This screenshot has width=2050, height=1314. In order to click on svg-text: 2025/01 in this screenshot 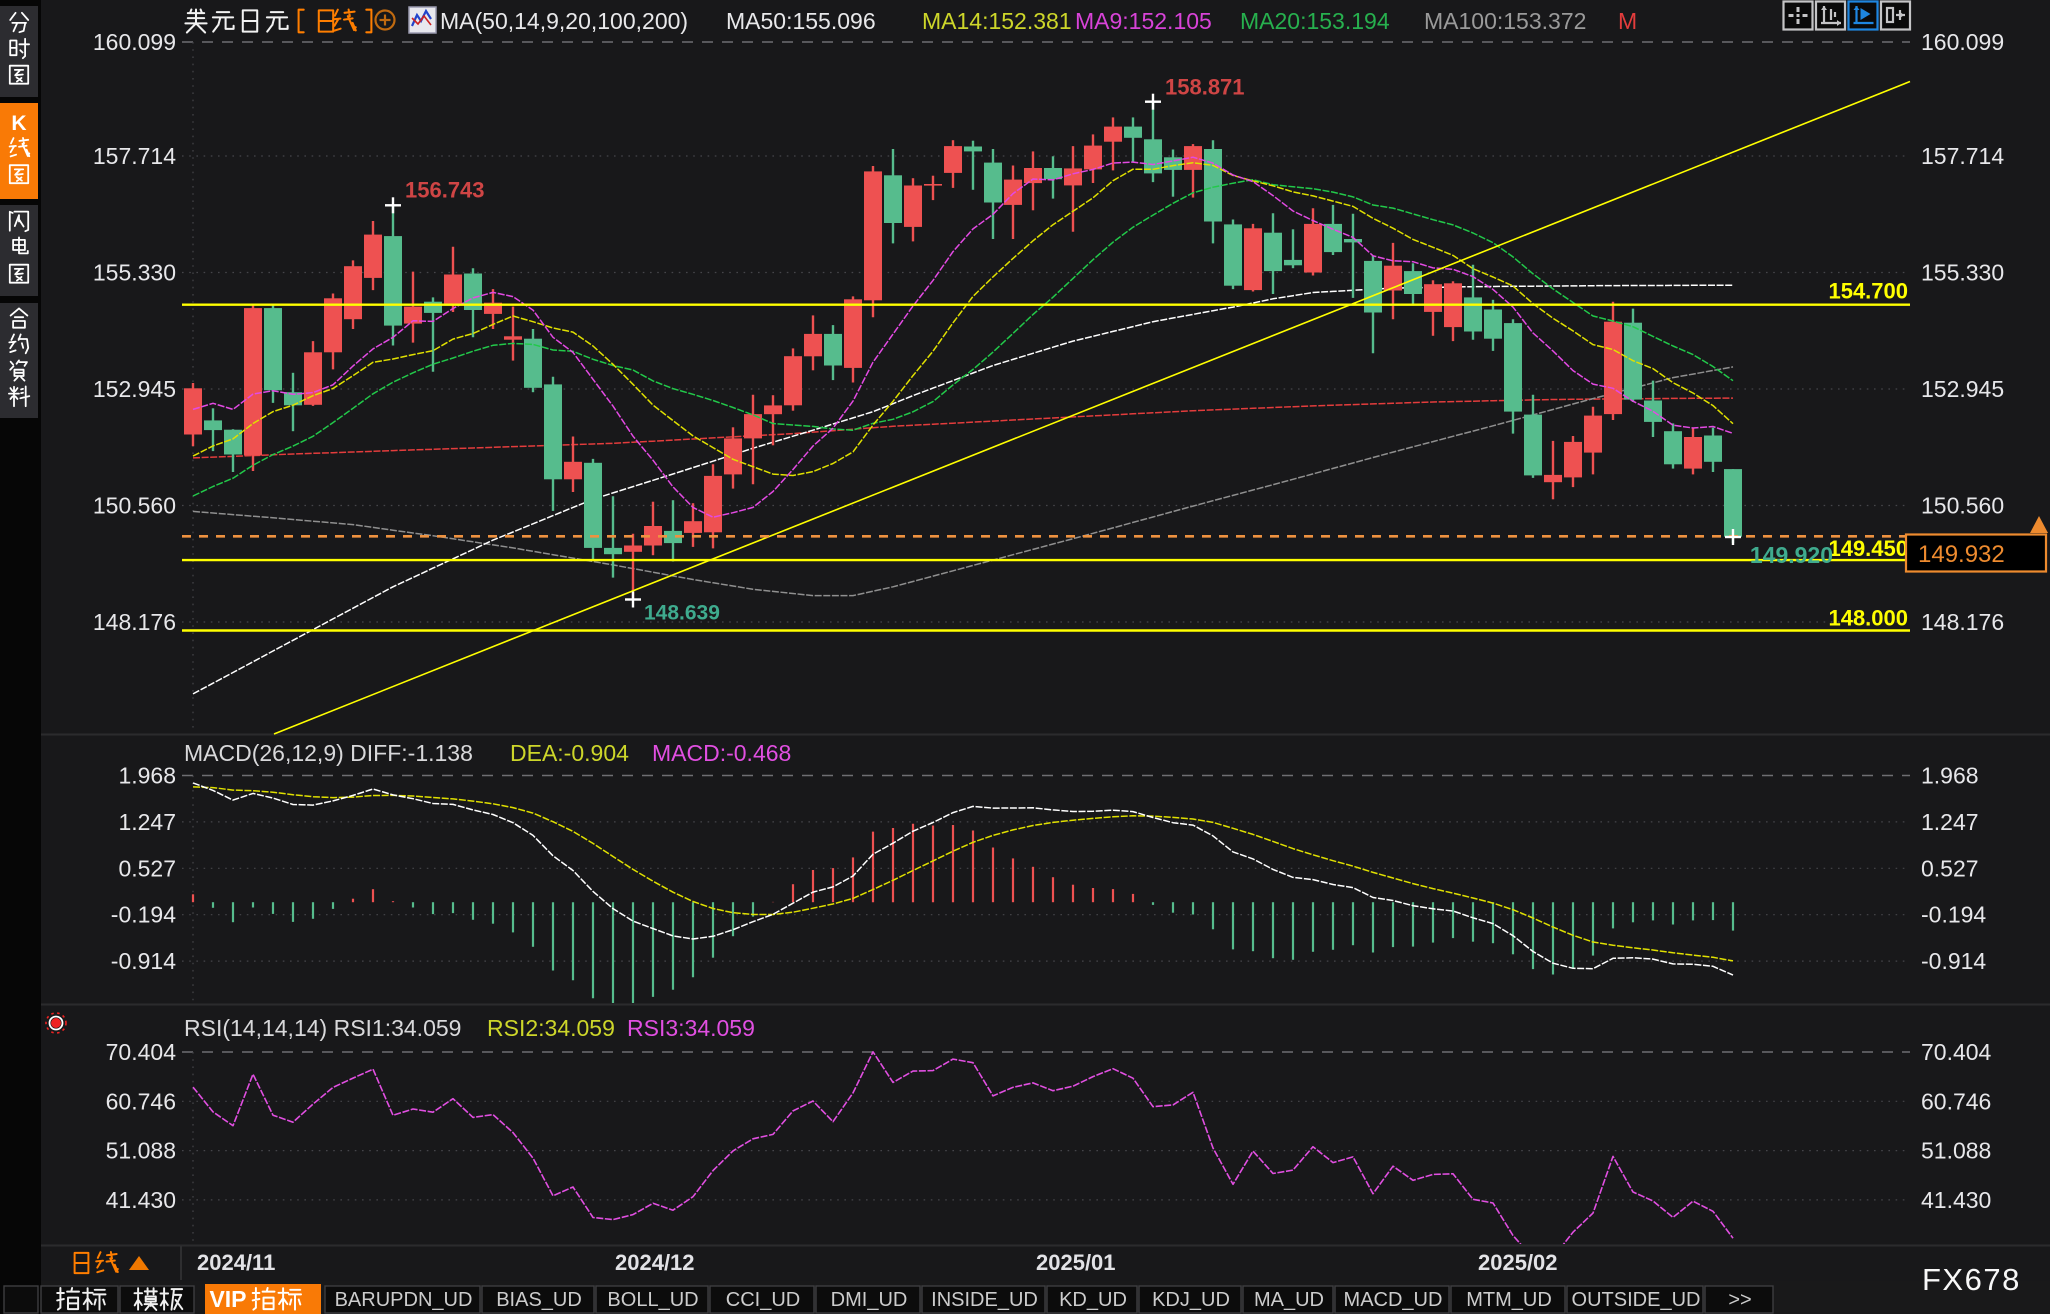, I will do `click(1076, 1262)`.